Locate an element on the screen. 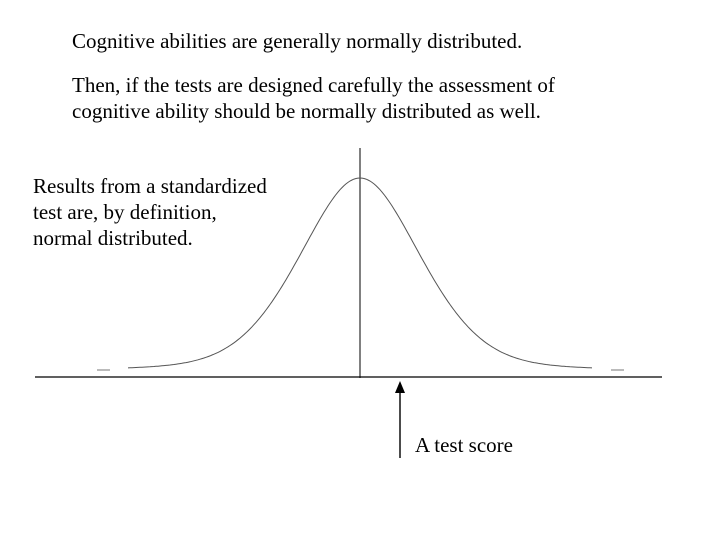  side-note-line-1: Results from a standardized is located at coordinates (150, 186).